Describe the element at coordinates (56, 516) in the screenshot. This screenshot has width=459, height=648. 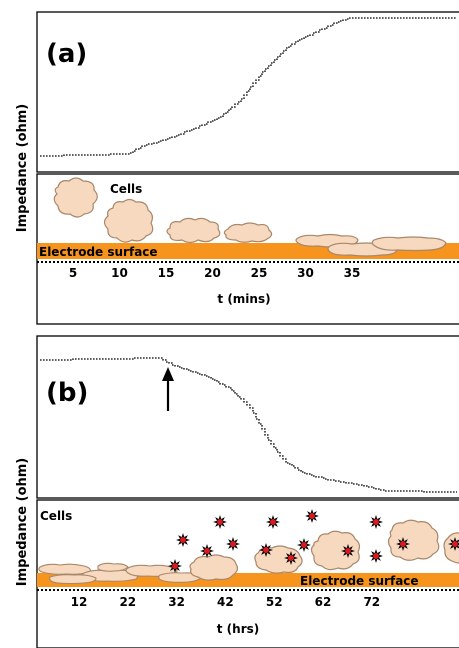
I see `cells-label-b: Cells` at that location.